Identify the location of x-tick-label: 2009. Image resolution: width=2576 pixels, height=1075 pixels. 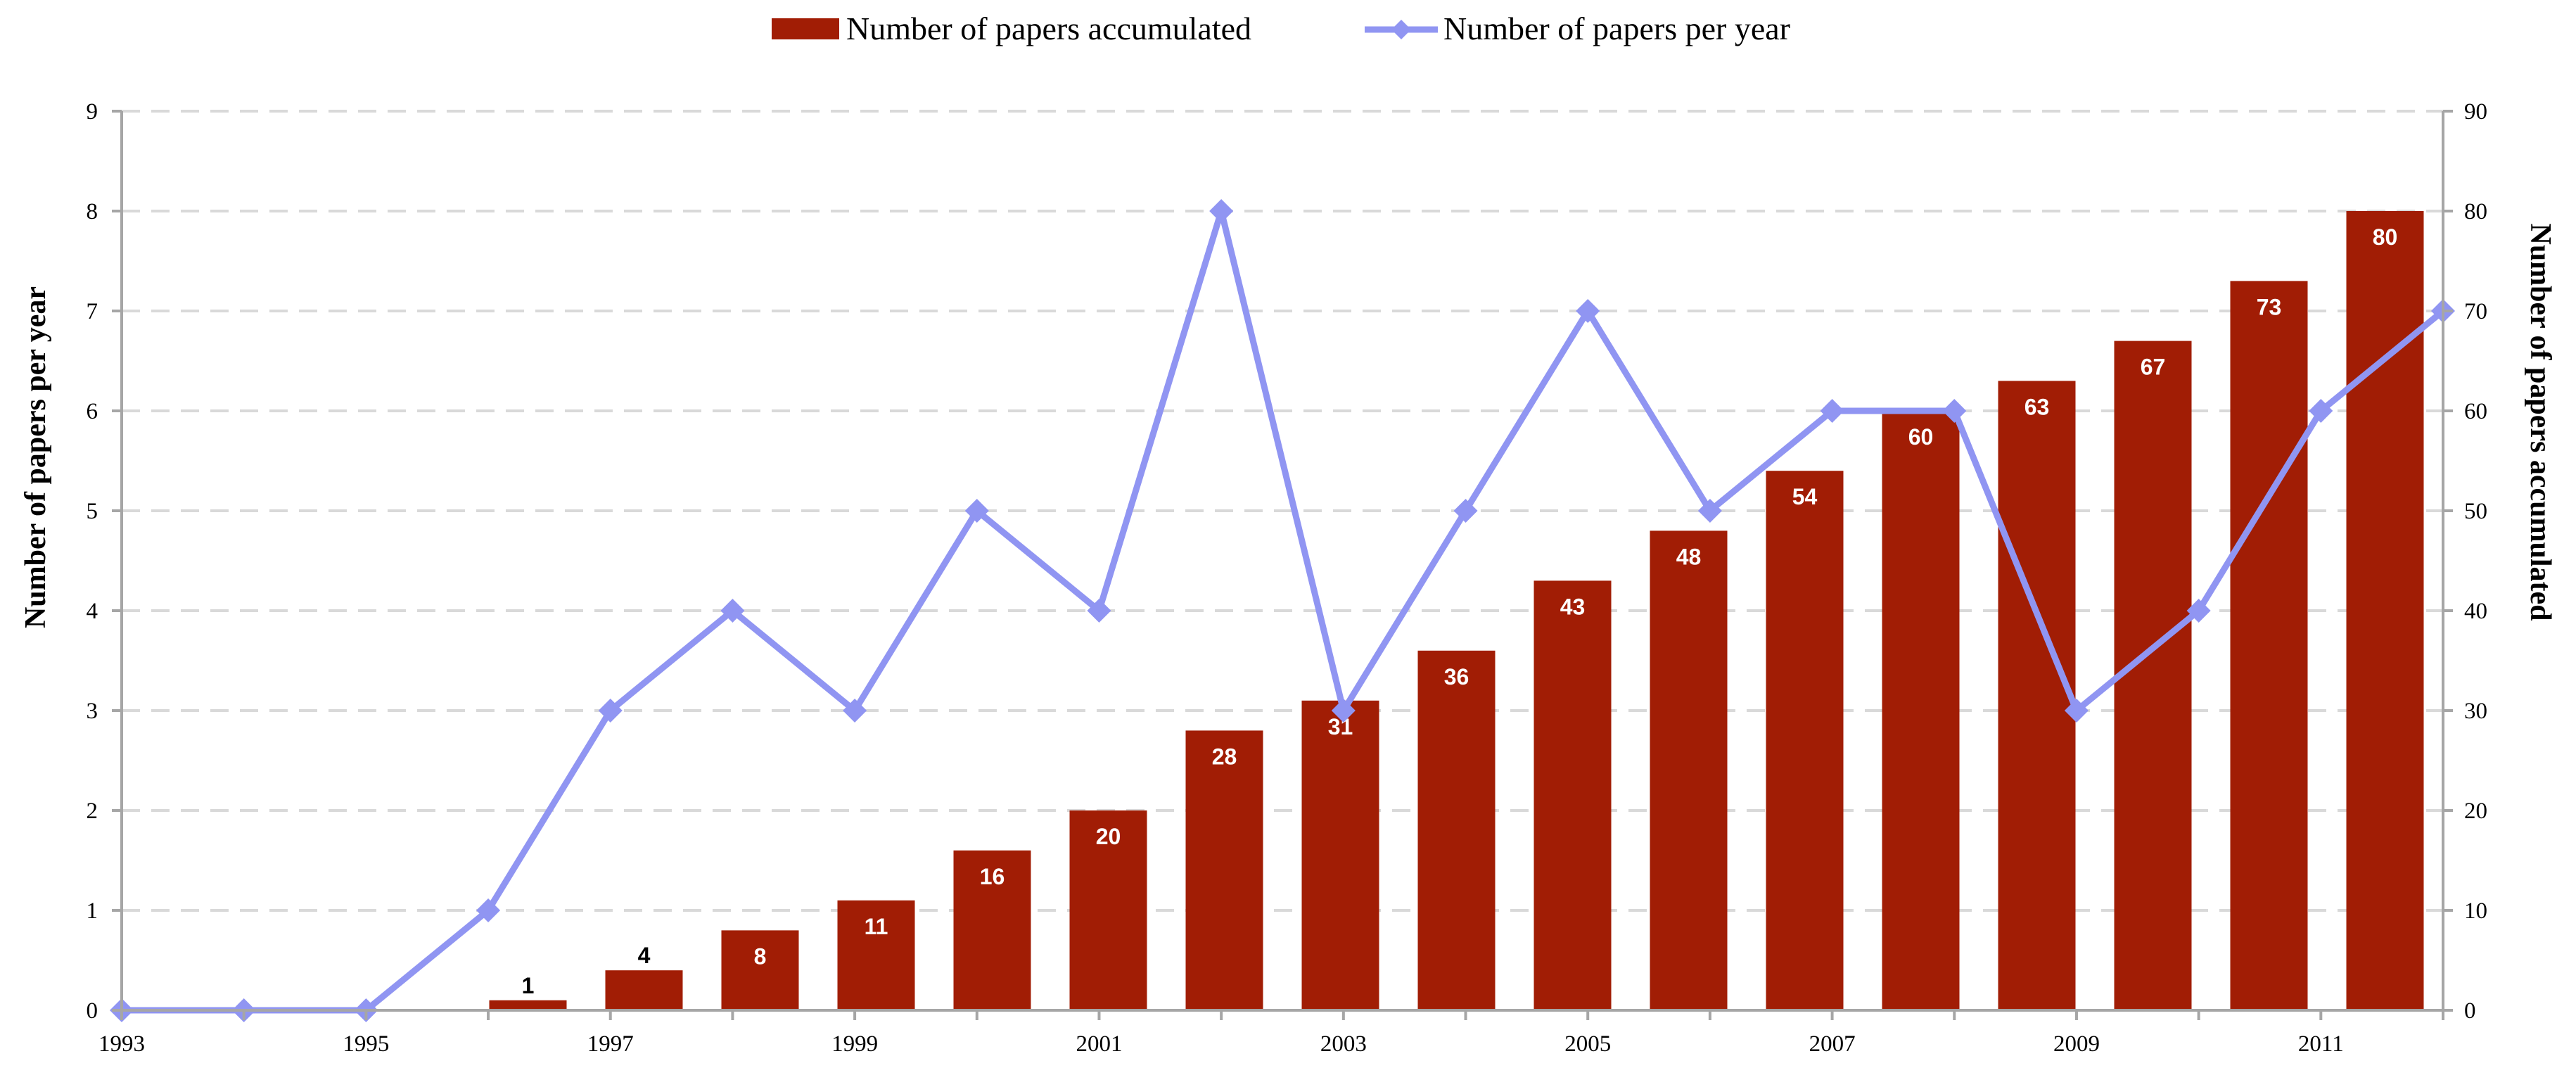
(2076, 1044).